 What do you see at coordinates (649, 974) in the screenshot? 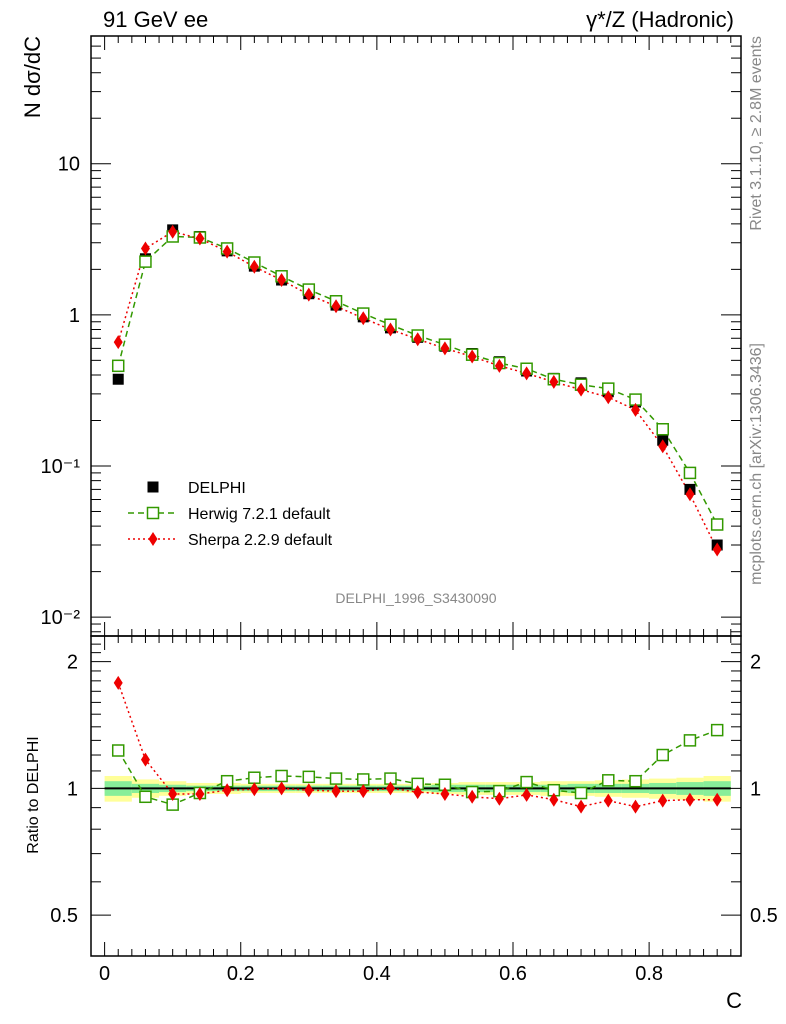
I see `x-tick-label: 0.8` at bounding box center [649, 974].